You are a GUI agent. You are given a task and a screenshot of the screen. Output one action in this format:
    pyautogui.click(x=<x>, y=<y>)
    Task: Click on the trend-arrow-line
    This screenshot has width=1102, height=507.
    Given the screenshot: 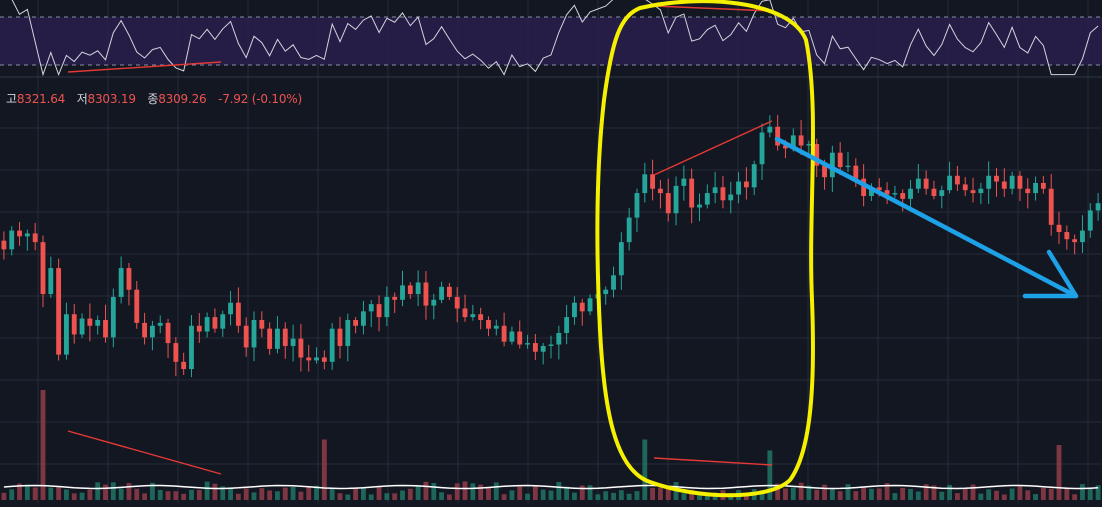 What is the action you would take?
    pyautogui.click(x=925, y=217)
    